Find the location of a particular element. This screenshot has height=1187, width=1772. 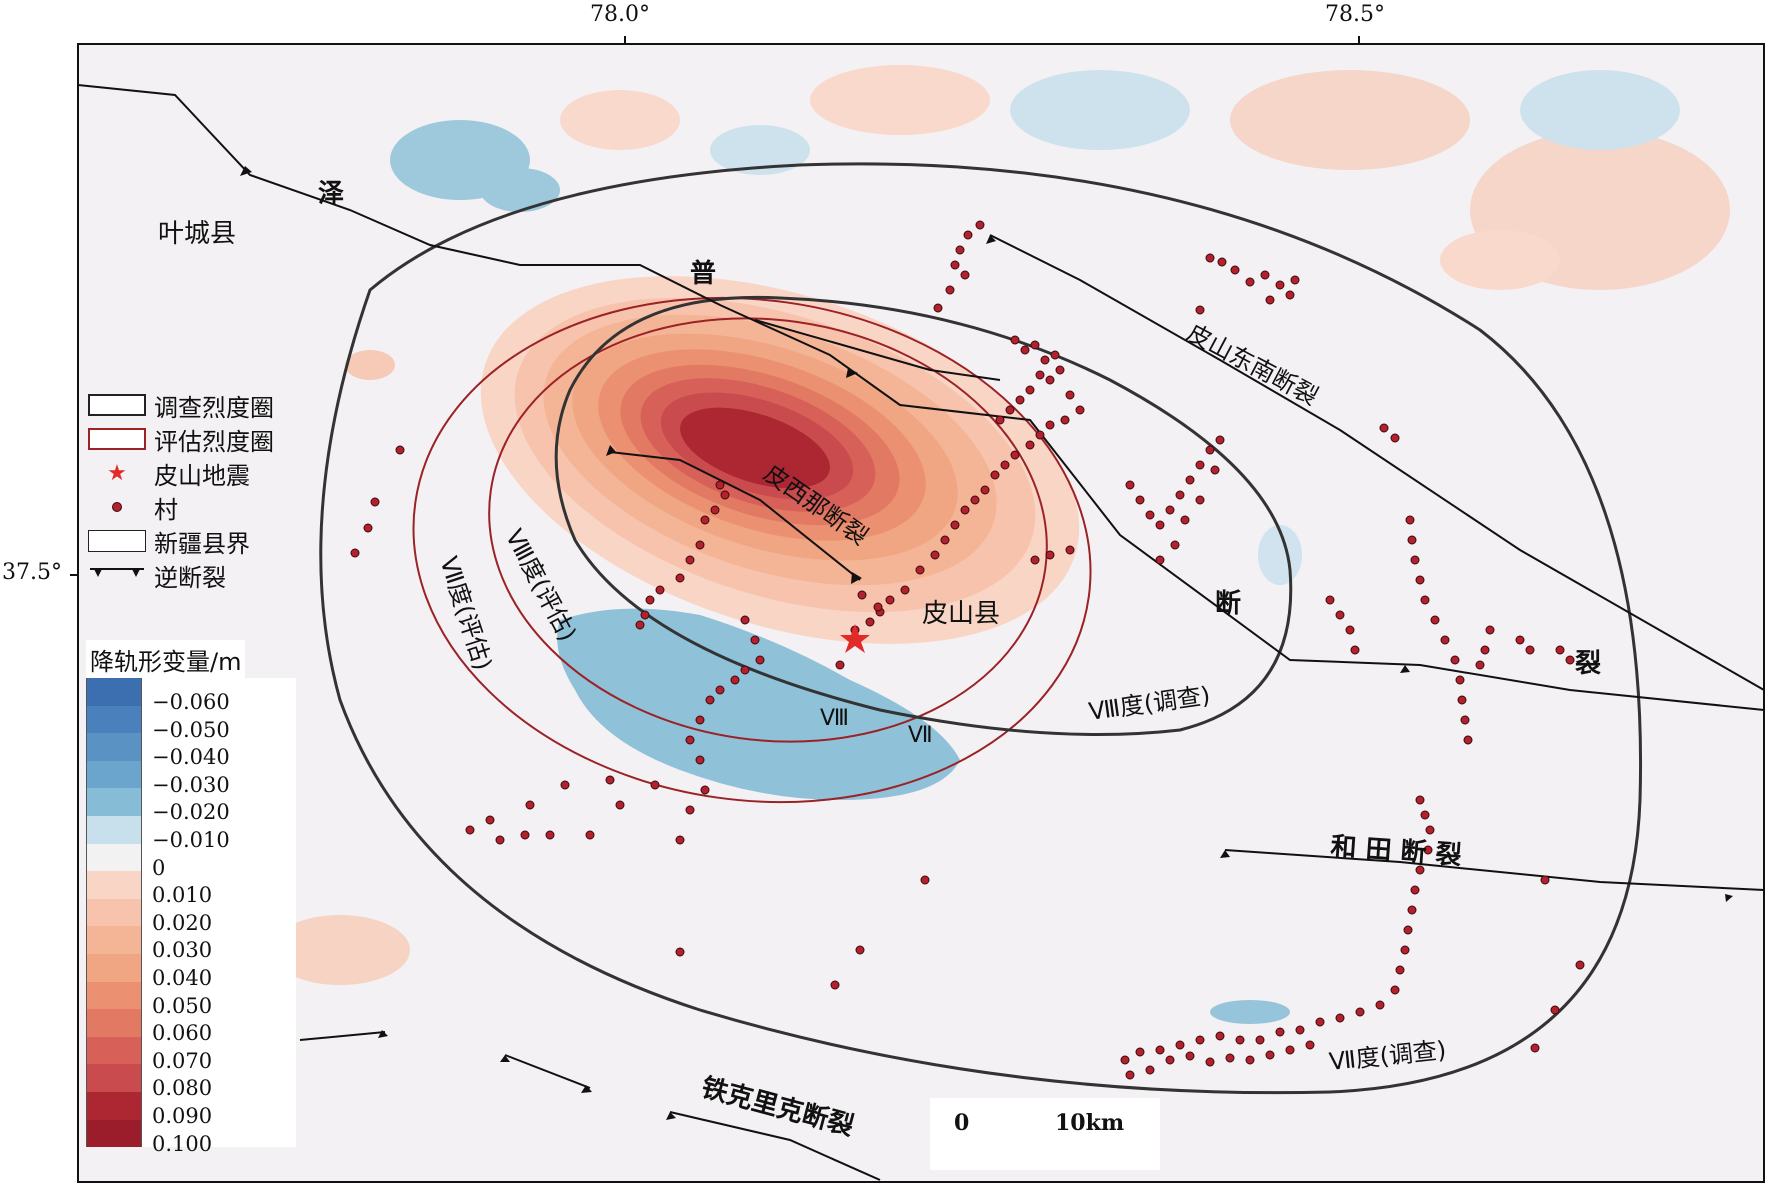

legend-thrust-fault: 逆断裂 is located at coordinates (157, 576).